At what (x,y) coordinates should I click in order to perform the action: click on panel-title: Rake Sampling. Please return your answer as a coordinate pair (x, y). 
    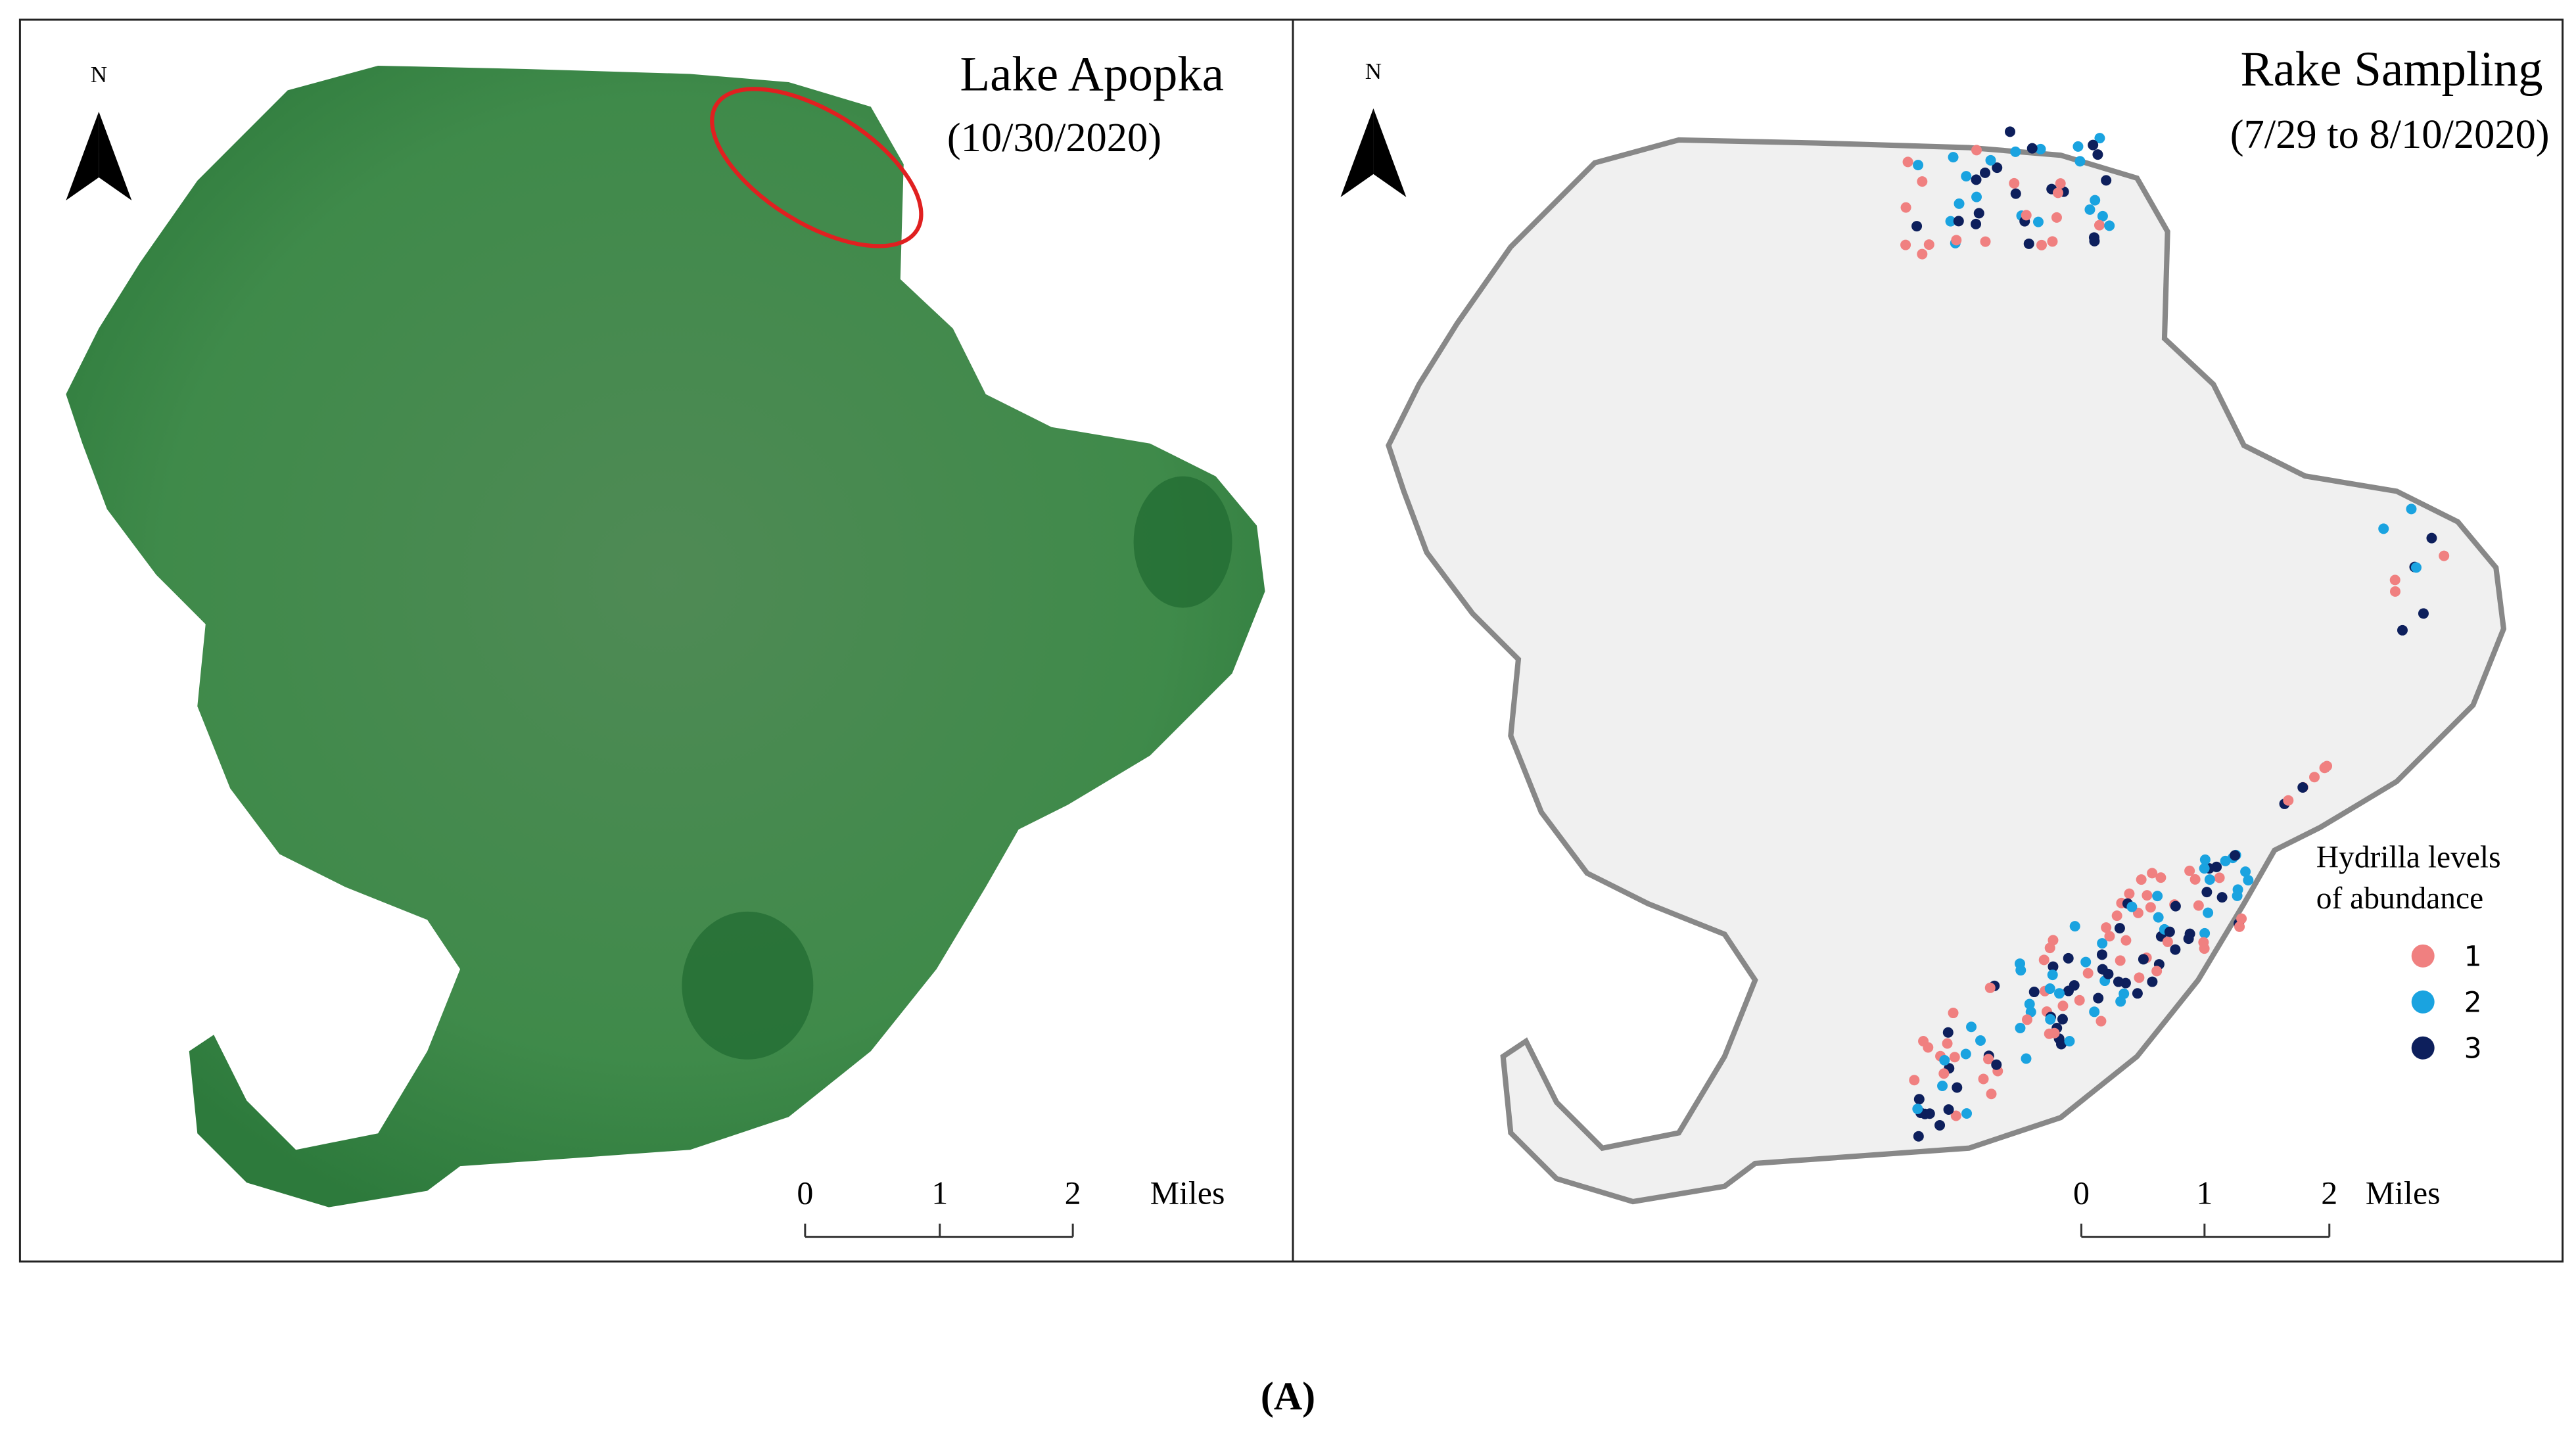
    Looking at the image, I should click on (2392, 69).